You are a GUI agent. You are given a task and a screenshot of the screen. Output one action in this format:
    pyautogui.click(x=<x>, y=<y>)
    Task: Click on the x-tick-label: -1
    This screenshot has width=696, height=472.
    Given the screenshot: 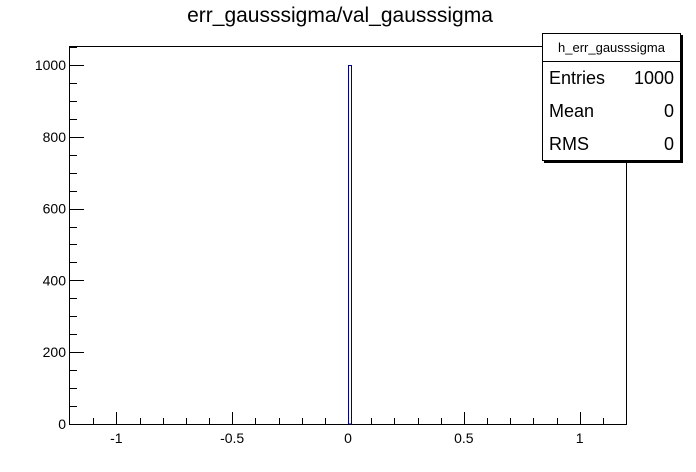 What is the action you would take?
    pyautogui.click(x=116, y=438)
    